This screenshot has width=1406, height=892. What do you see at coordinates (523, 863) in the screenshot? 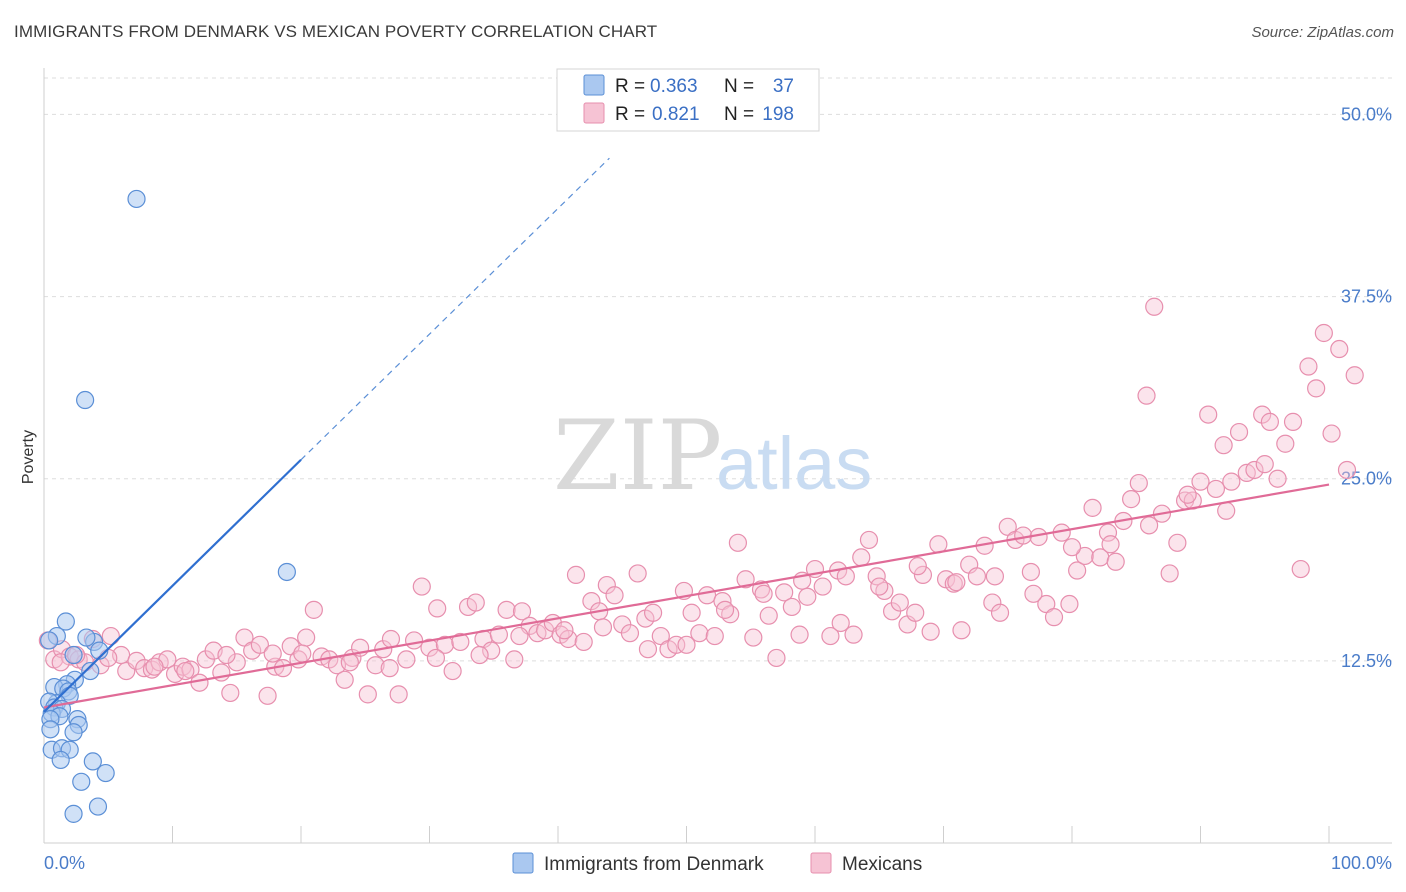
I see `series-legend-swatch-denmark` at bounding box center [523, 863].